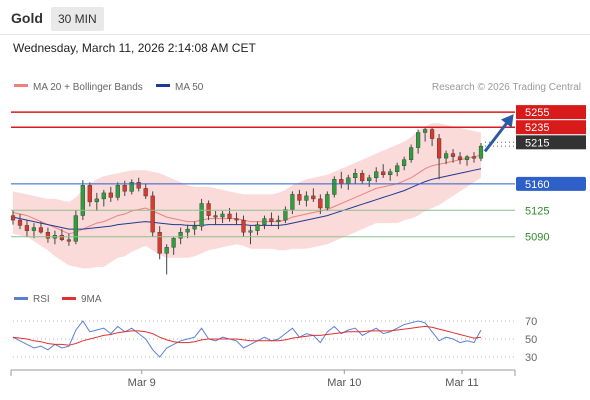 The width and height of the screenshot is (590, 400). I want to click on rsi-line, so click(247, 339).